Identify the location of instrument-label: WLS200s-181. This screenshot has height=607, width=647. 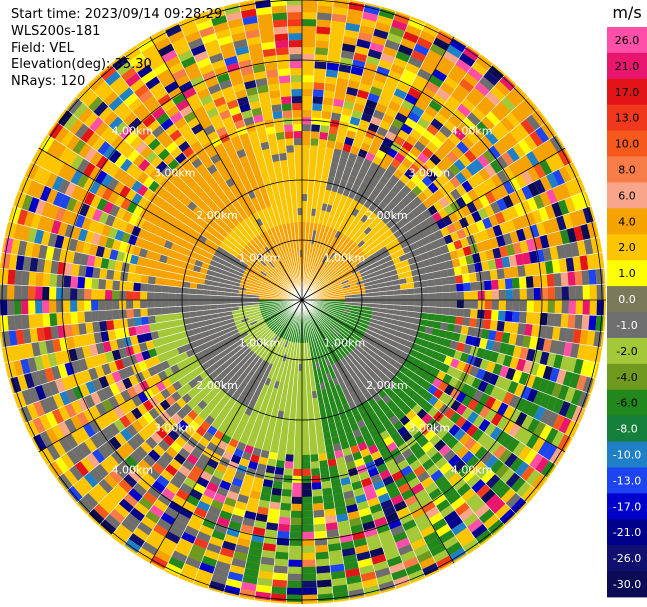
(56, 31).